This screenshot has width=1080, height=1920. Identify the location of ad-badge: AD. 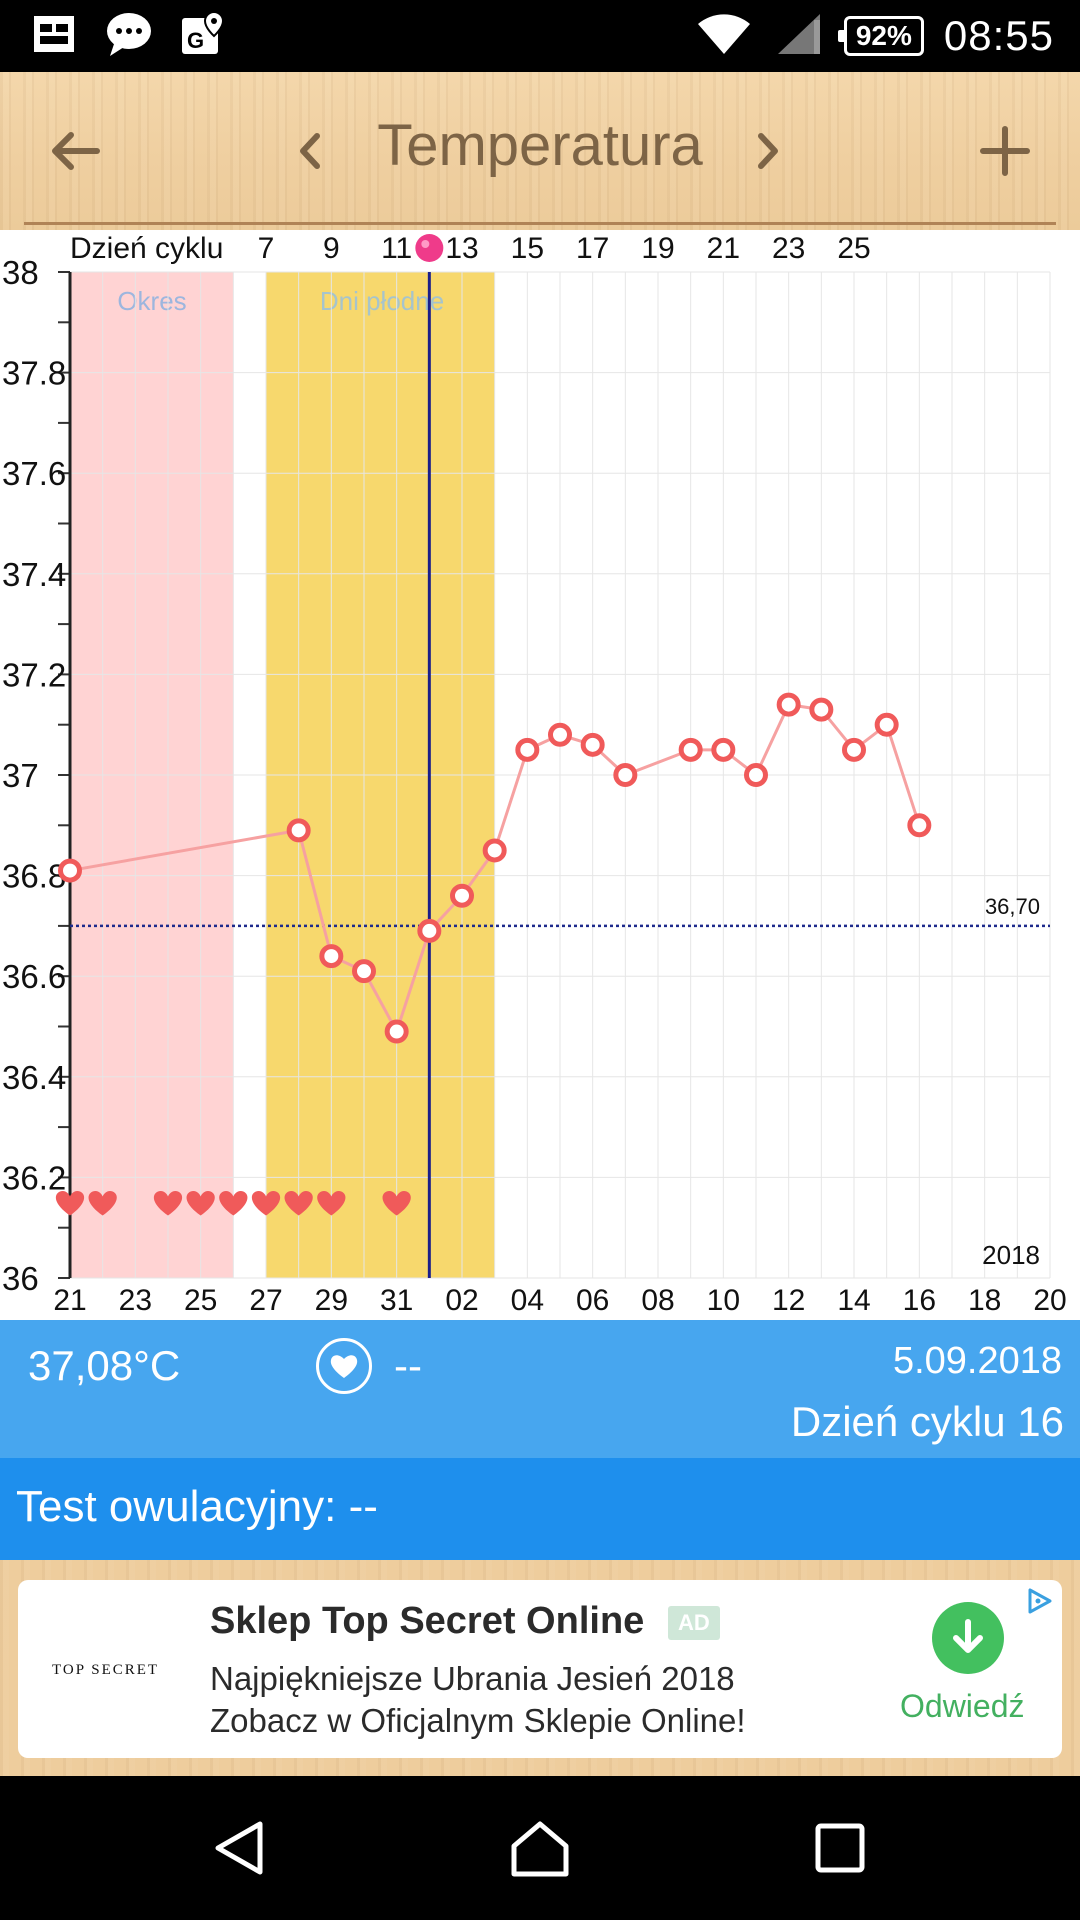
(694, 1623).